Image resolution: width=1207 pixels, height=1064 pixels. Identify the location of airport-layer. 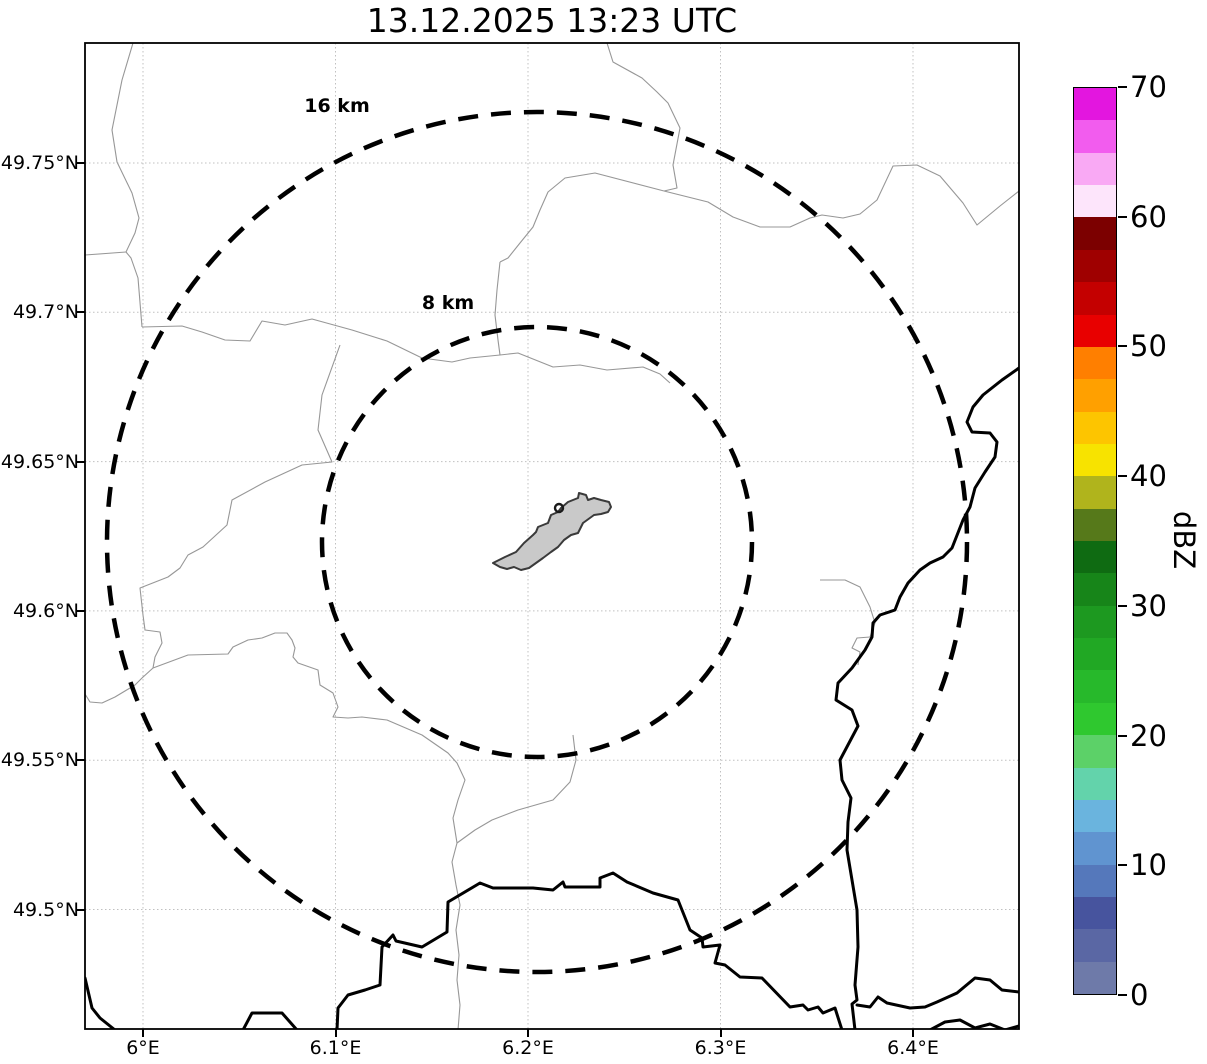
(552, 531).